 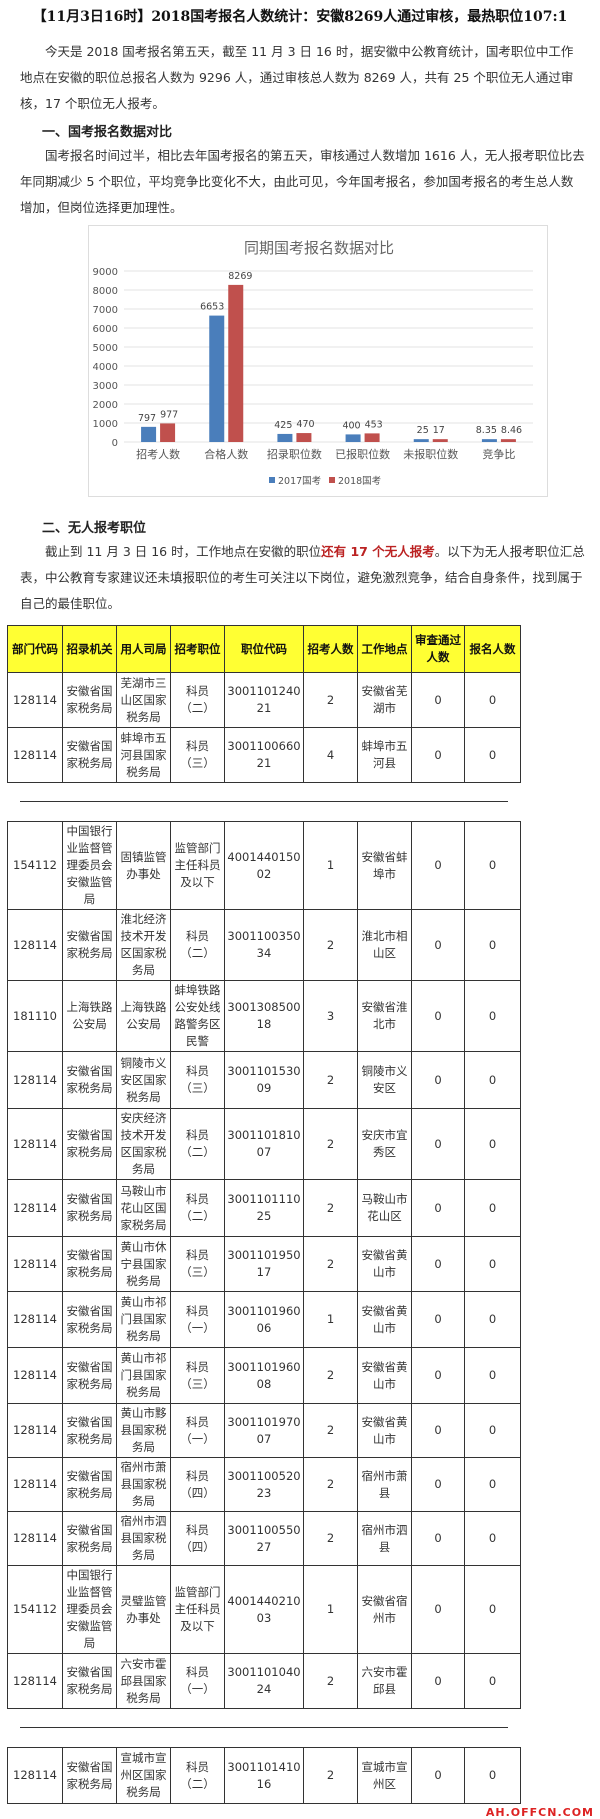 I want to click on table-cell: 固镇监管办事处, so click(x=143, y=865).